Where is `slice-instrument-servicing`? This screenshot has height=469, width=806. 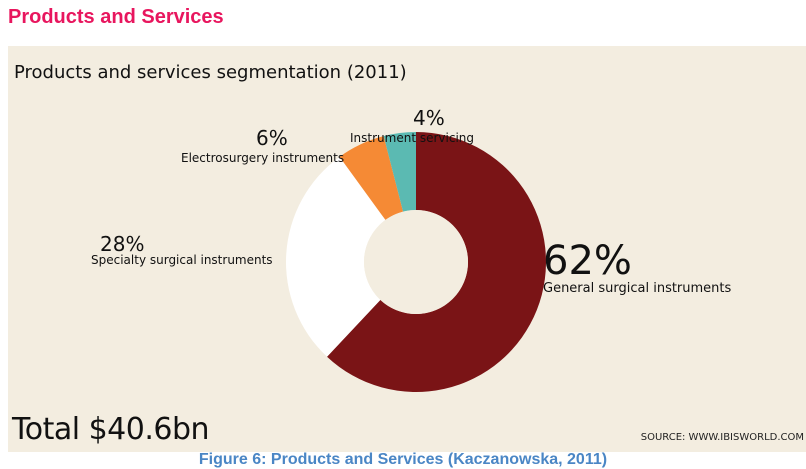 slice-instrument-servicing is located at coordinates (399, 172).